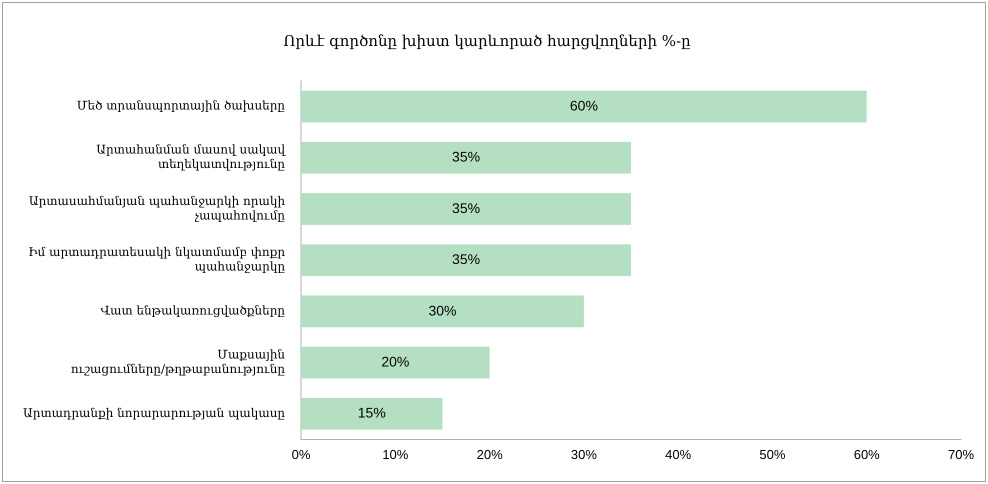  I want to click on data-label: 60%, so click(584, 105).